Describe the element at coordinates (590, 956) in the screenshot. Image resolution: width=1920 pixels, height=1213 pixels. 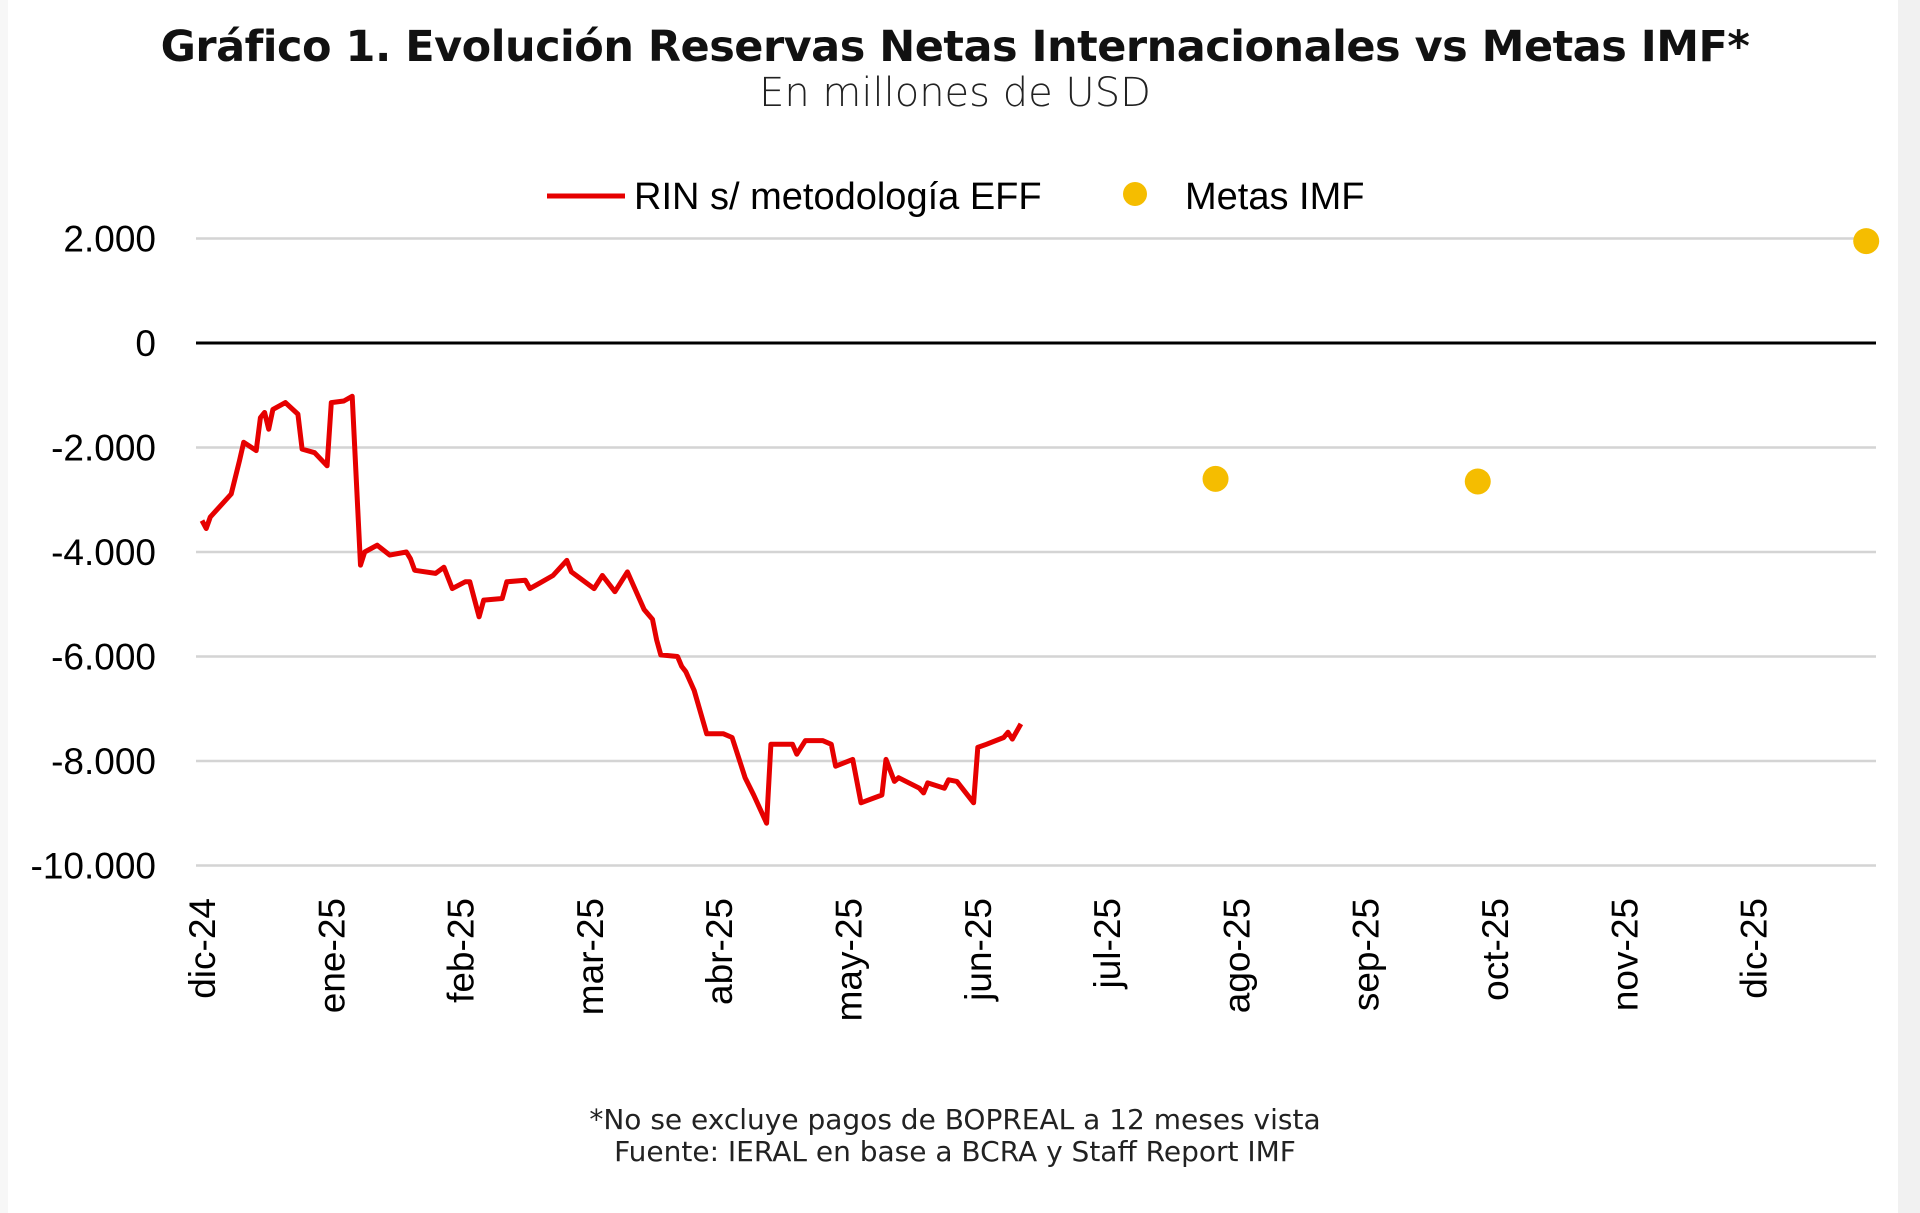
I see `x-tick-label: mar-25` at that location.